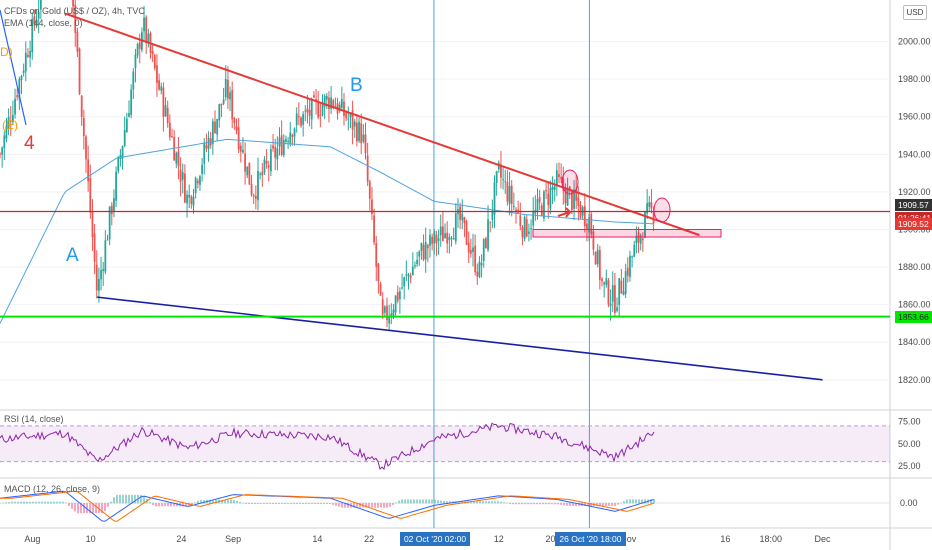  I want to click on currency-button: USD, so click(915, 12).